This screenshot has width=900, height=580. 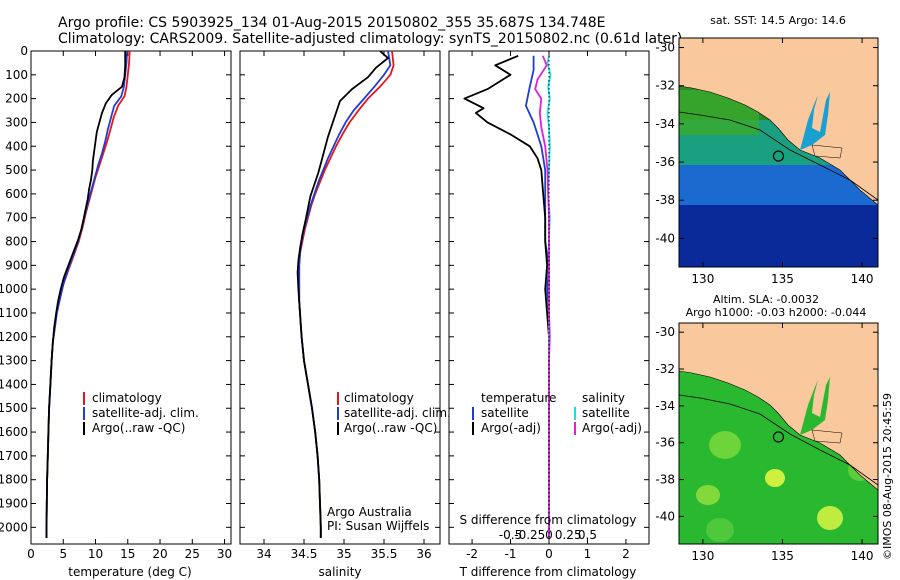 What do you see at coordinates (626, 554) in the screenshot?
I see `x-tick-label: 2` at bounding box center [626, 554].